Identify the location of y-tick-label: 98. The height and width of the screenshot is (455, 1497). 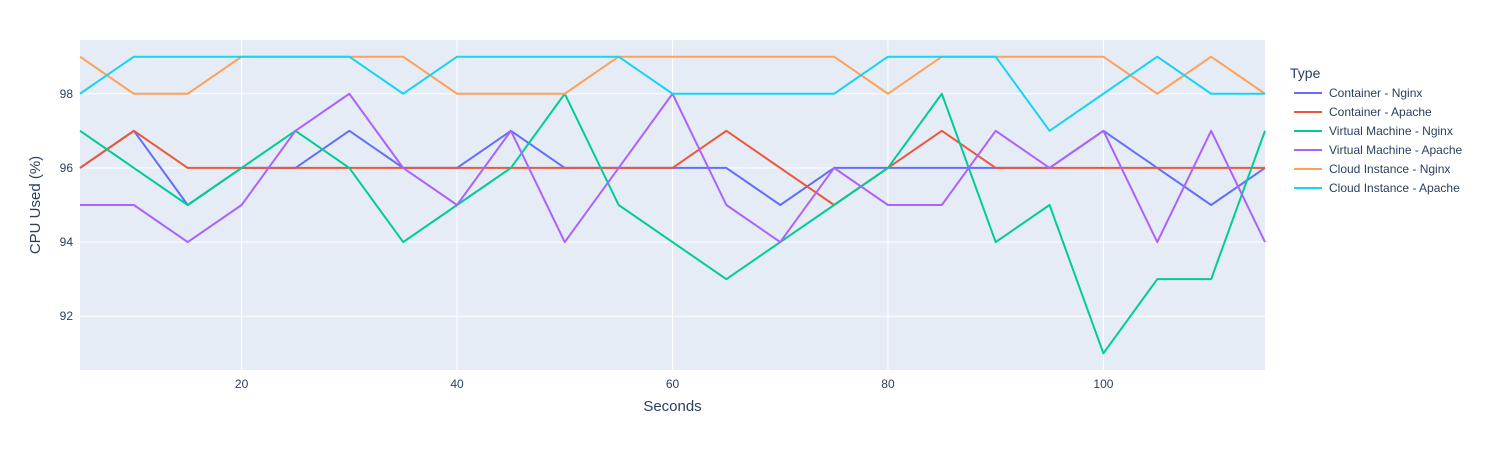
(67, 94).